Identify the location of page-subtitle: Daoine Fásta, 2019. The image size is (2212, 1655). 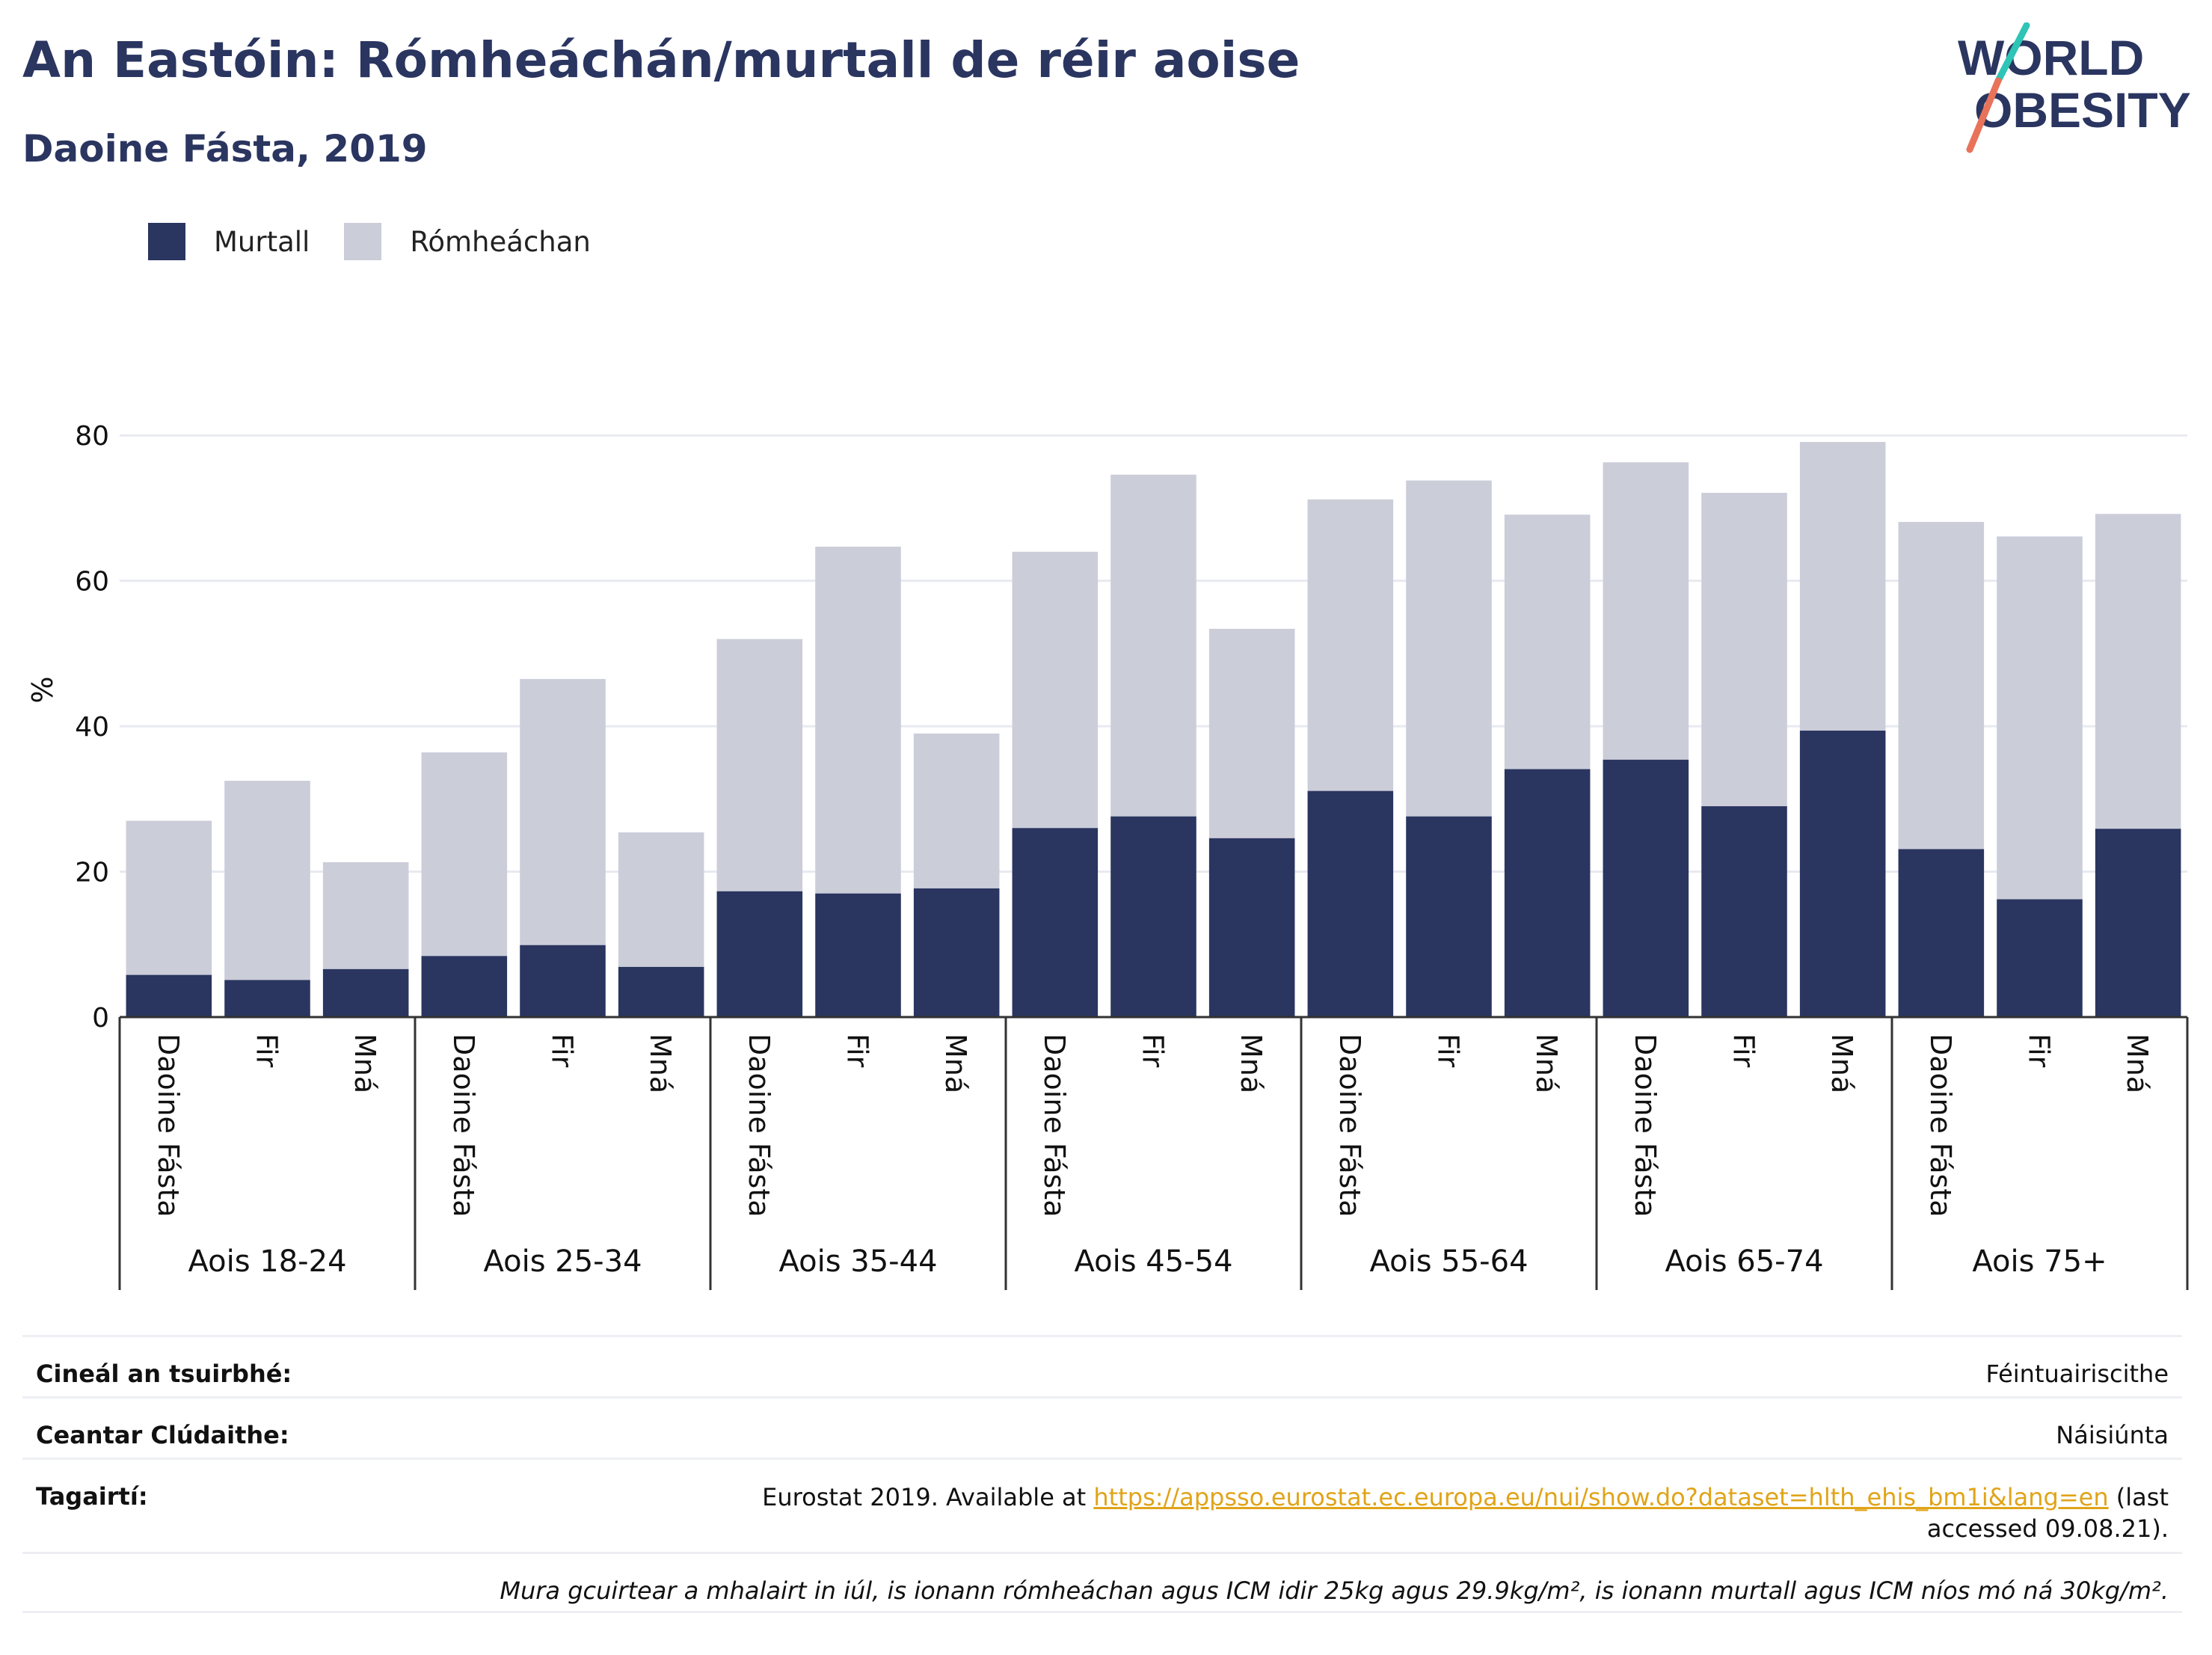
(225, 149).